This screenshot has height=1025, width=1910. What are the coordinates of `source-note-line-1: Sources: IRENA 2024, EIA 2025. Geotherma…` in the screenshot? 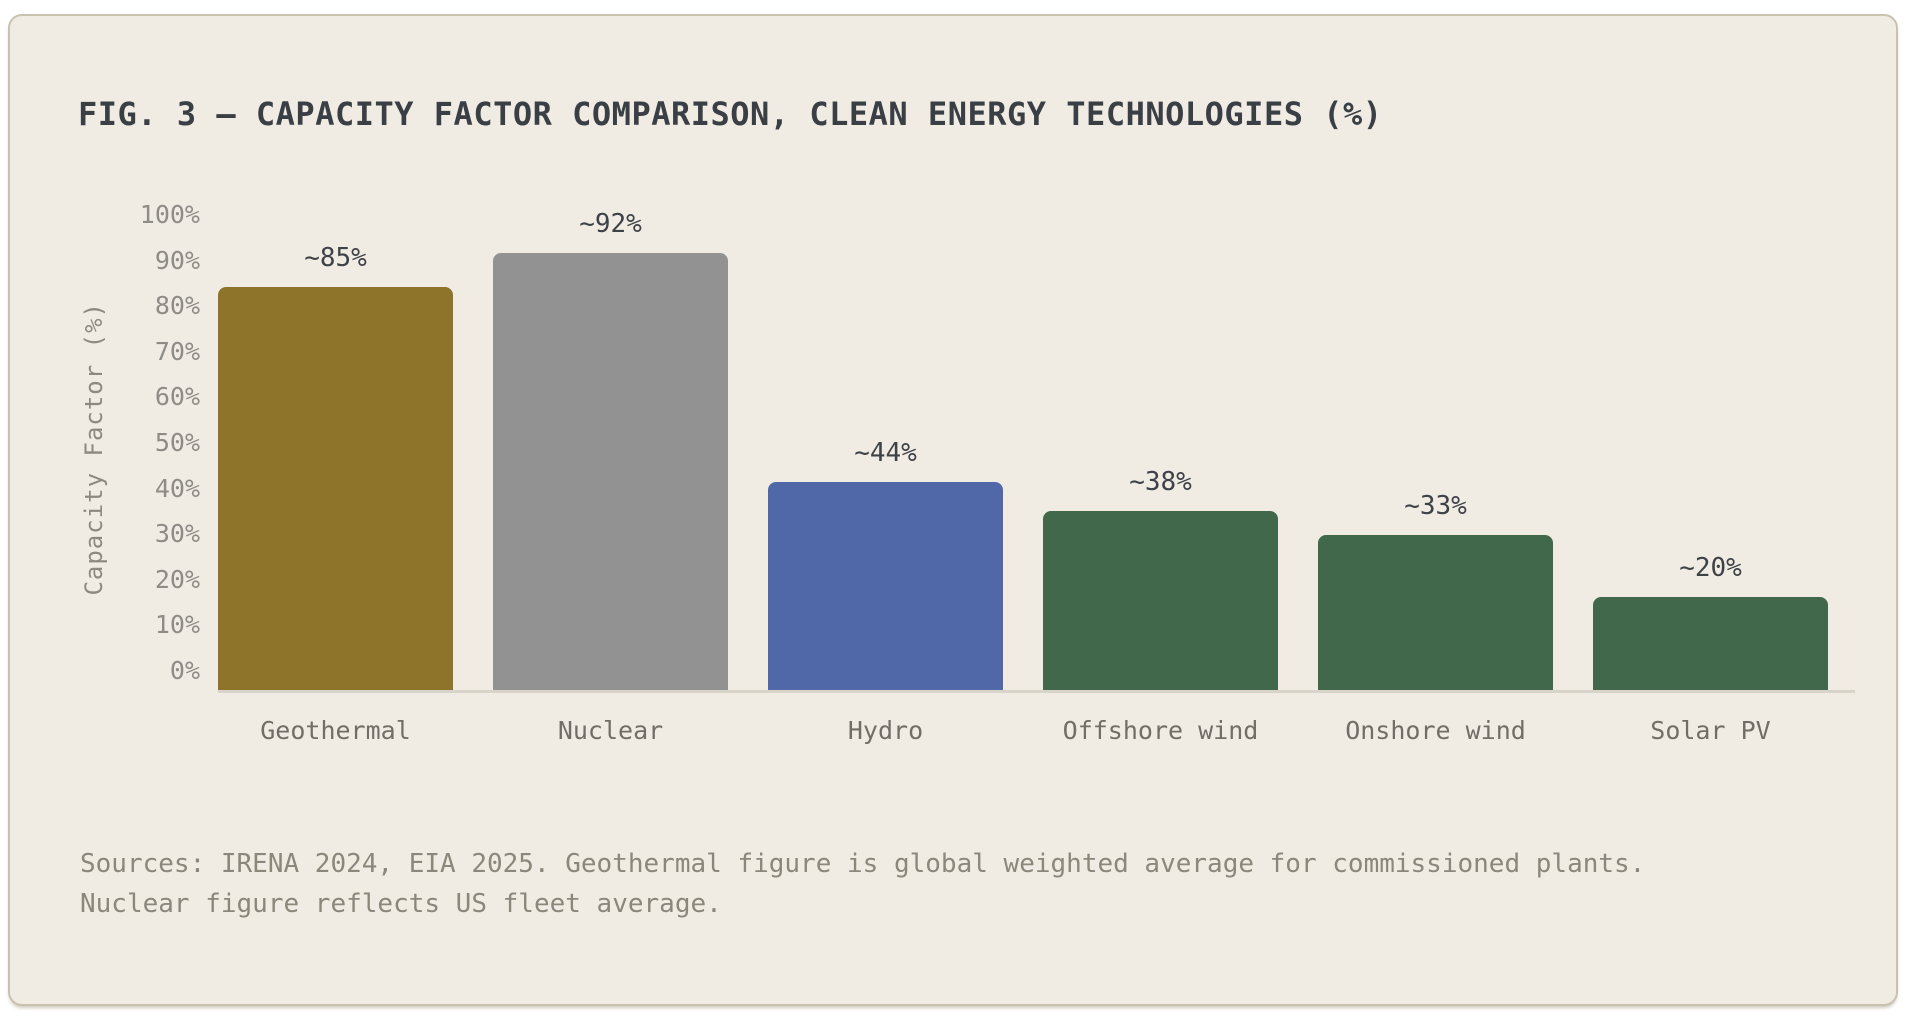 It's located at (863, 864).